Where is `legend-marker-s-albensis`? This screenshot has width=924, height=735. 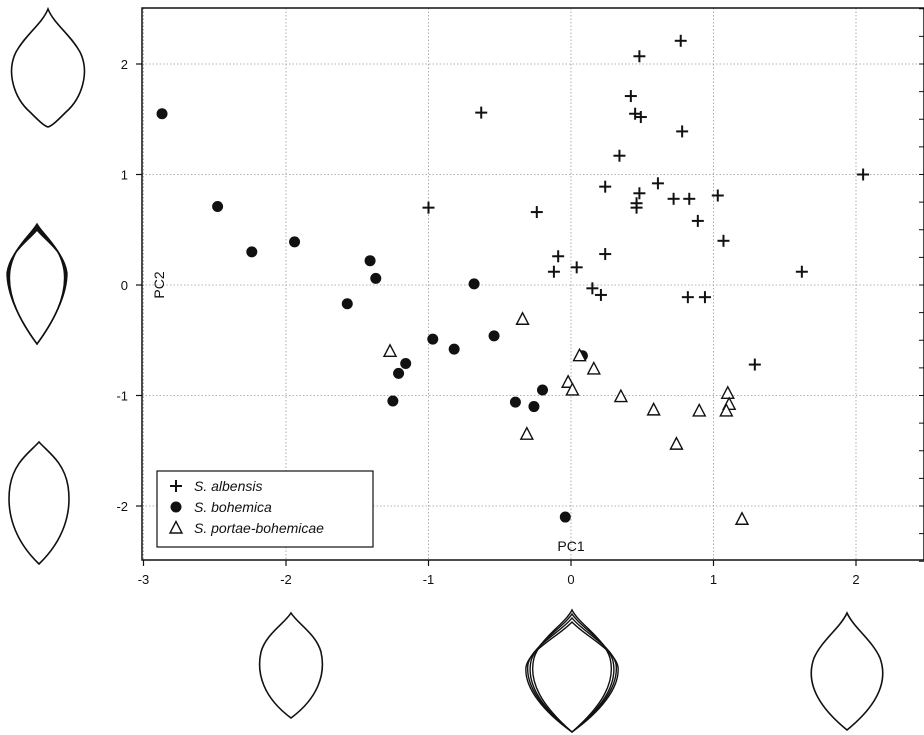
legend-marker-s-albensis is located at coordinates (176, 486).